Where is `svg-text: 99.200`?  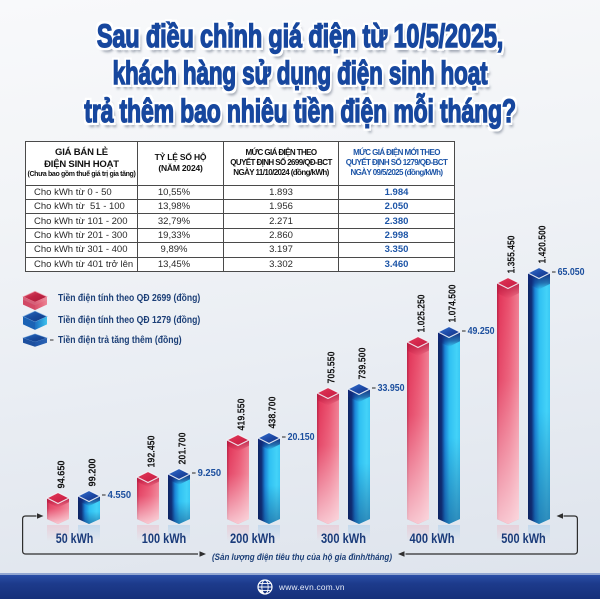 svg-text: 99.200 is located at coordinates (93, 472).